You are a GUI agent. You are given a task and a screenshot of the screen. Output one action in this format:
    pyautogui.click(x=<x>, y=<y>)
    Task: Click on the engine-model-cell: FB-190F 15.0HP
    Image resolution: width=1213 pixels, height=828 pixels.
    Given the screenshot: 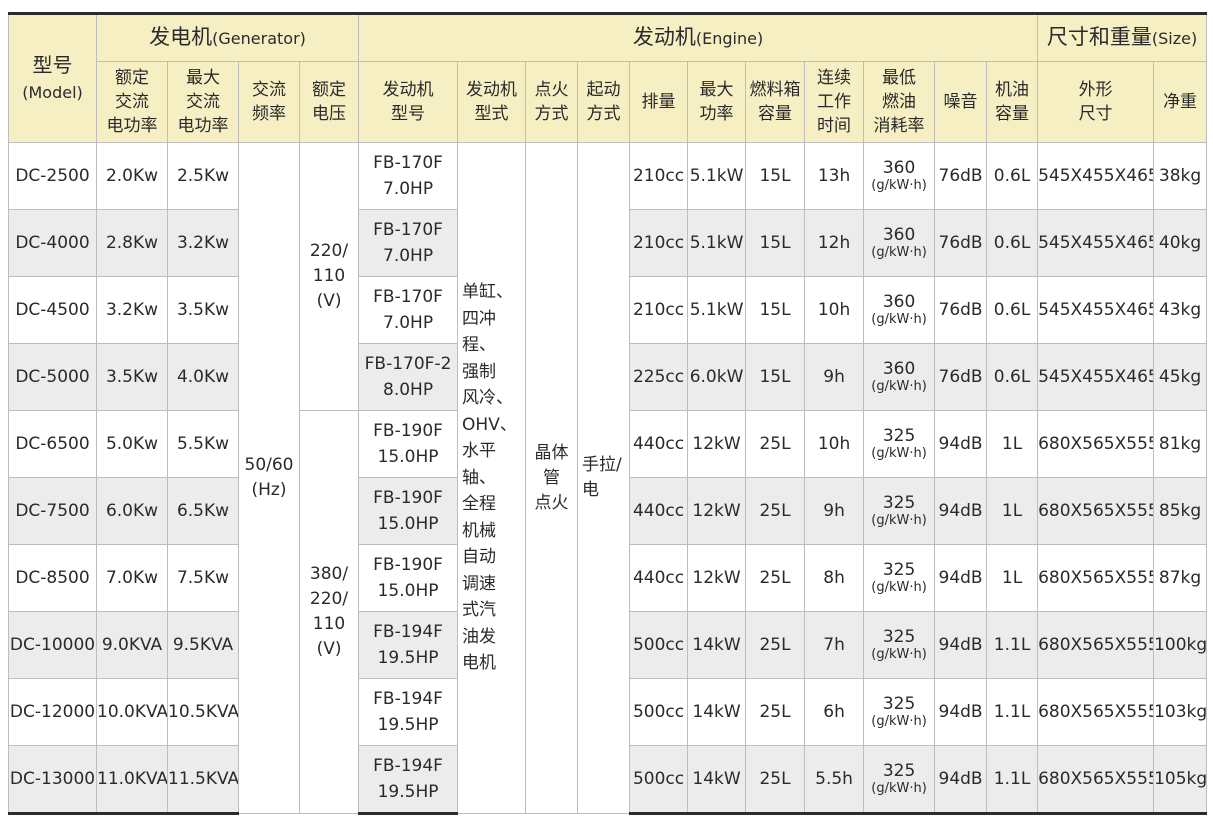 What is the action you would take?
    pyautogui.click(x=408, y=511)
    